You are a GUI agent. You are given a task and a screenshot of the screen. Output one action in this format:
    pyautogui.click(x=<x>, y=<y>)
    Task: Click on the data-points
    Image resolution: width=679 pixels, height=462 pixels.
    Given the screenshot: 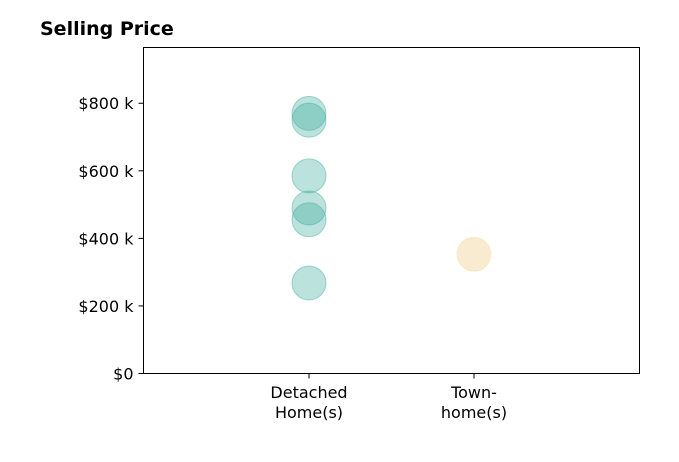 What is the action you would take?
    pyautogui.click(x=391, y=198)
    